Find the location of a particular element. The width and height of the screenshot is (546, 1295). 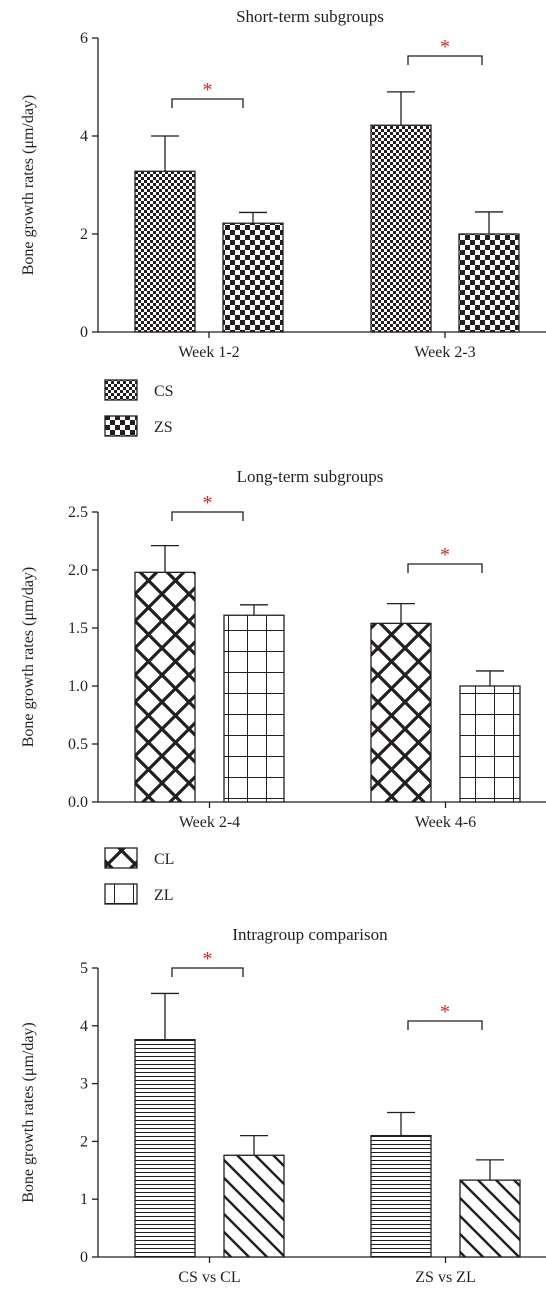

legend-label: ZL is located at coordinates (164, 895).